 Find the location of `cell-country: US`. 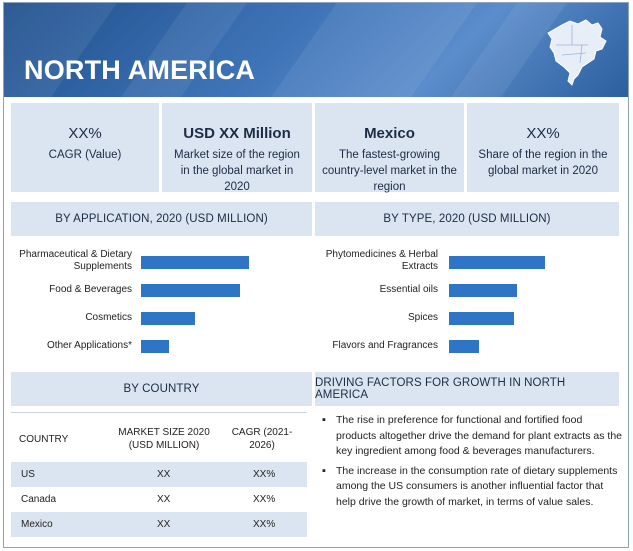

cell-country: US is located at coordinates (28, 474).